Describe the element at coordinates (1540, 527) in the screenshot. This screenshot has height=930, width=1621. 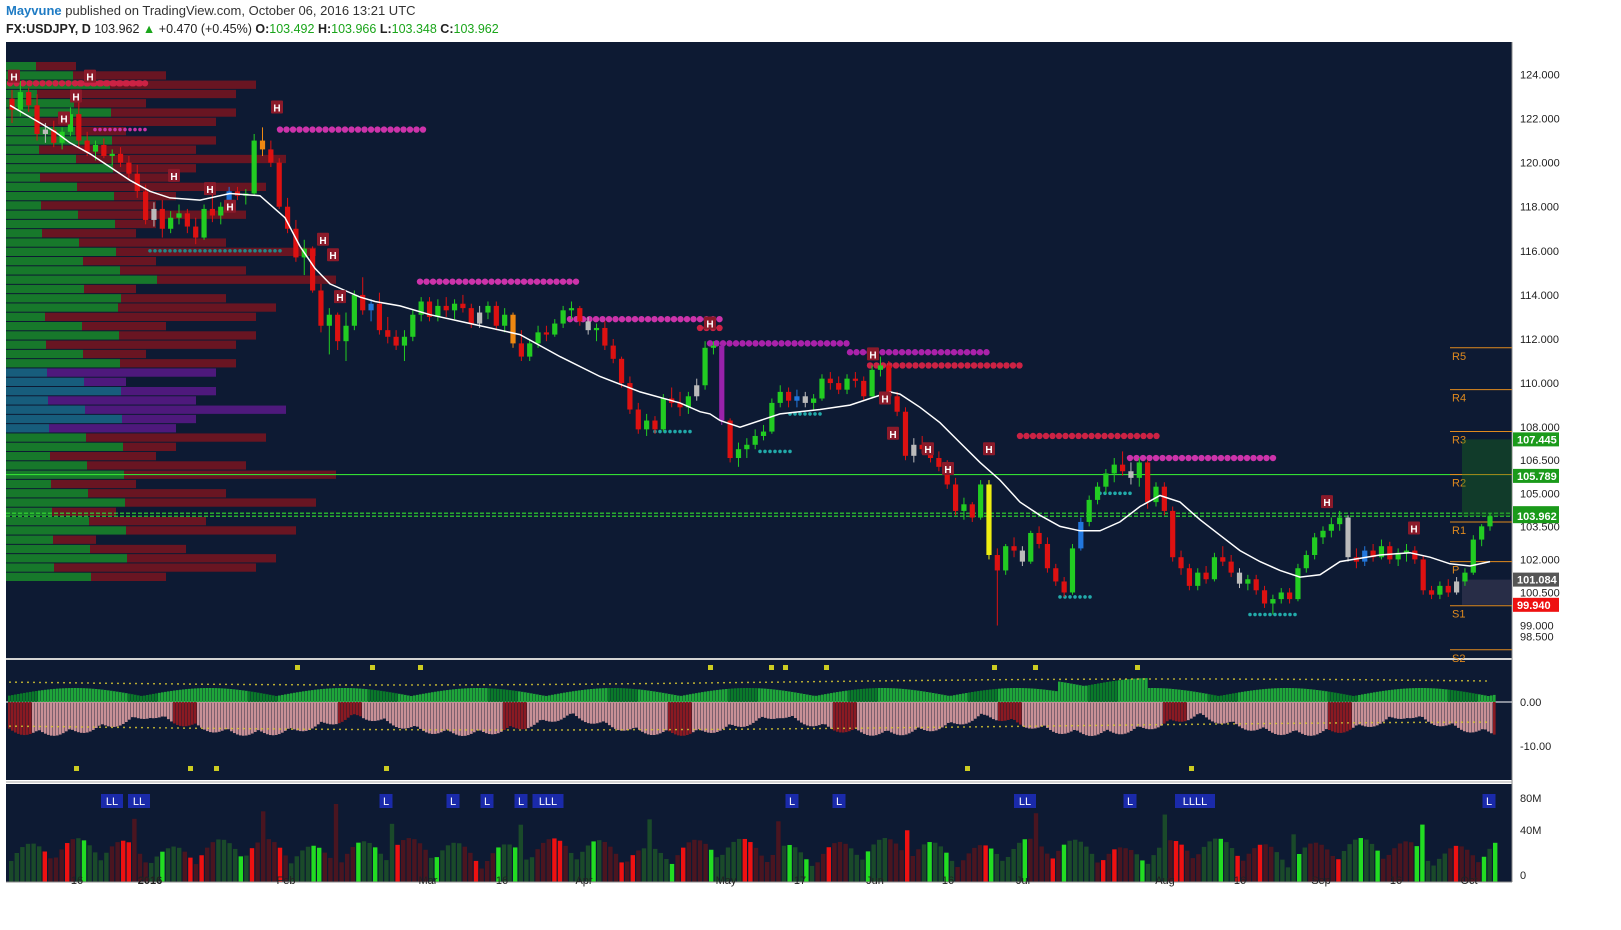
I see `price-tick: 103.500` at that location.